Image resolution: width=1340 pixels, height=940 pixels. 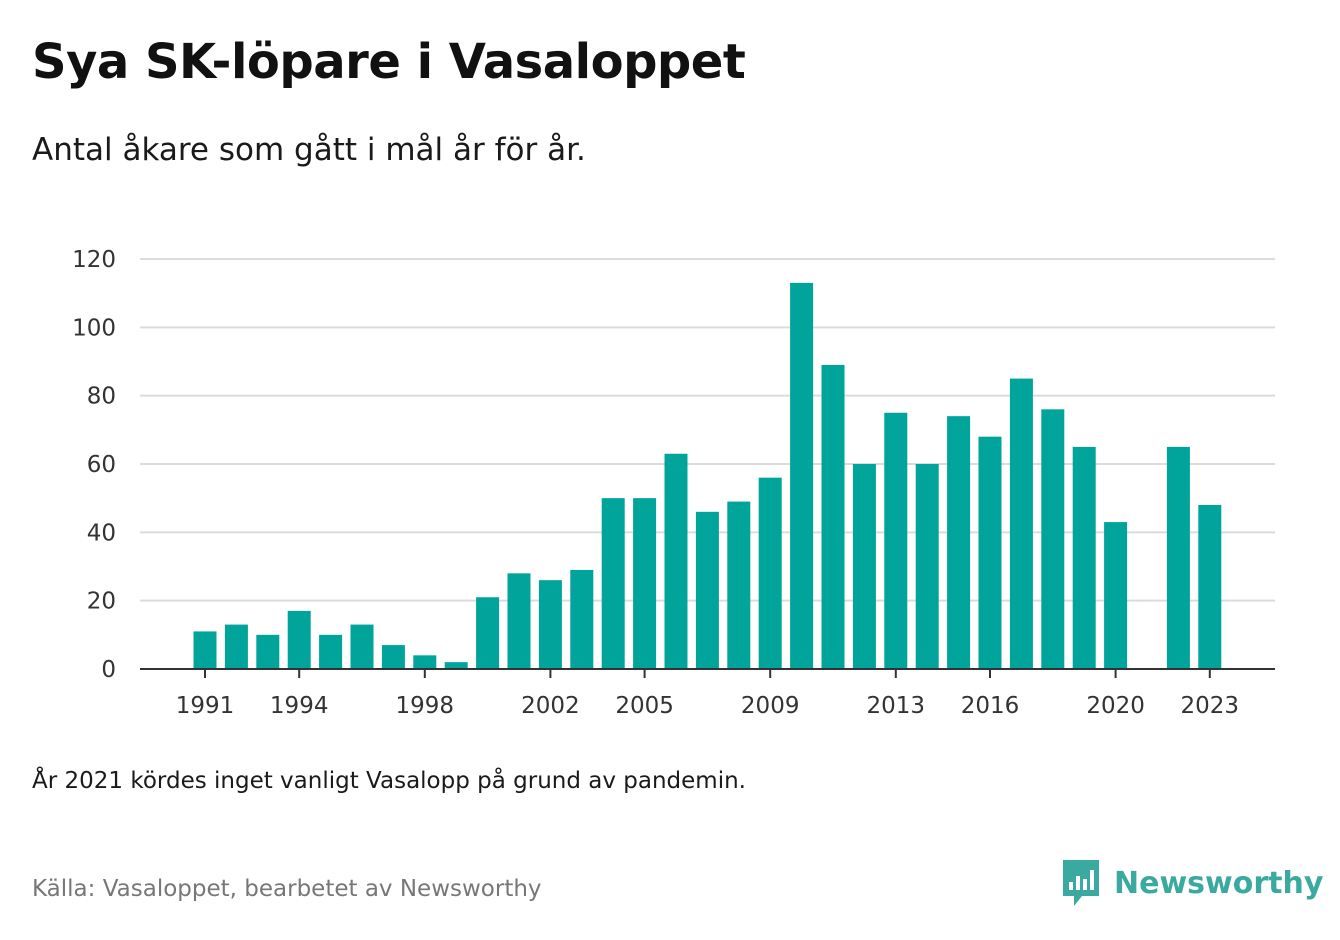 I want to click on y-tick-label: 120, so click(x=94, y=260).